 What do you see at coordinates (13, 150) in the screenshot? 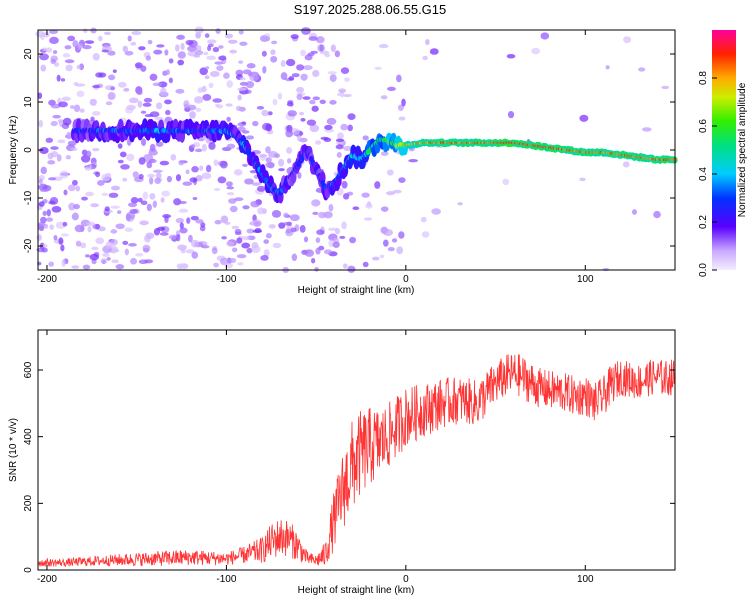
I see `spectrogram-y-label: Frequency (Hz)` at bounding box center [13, 150].